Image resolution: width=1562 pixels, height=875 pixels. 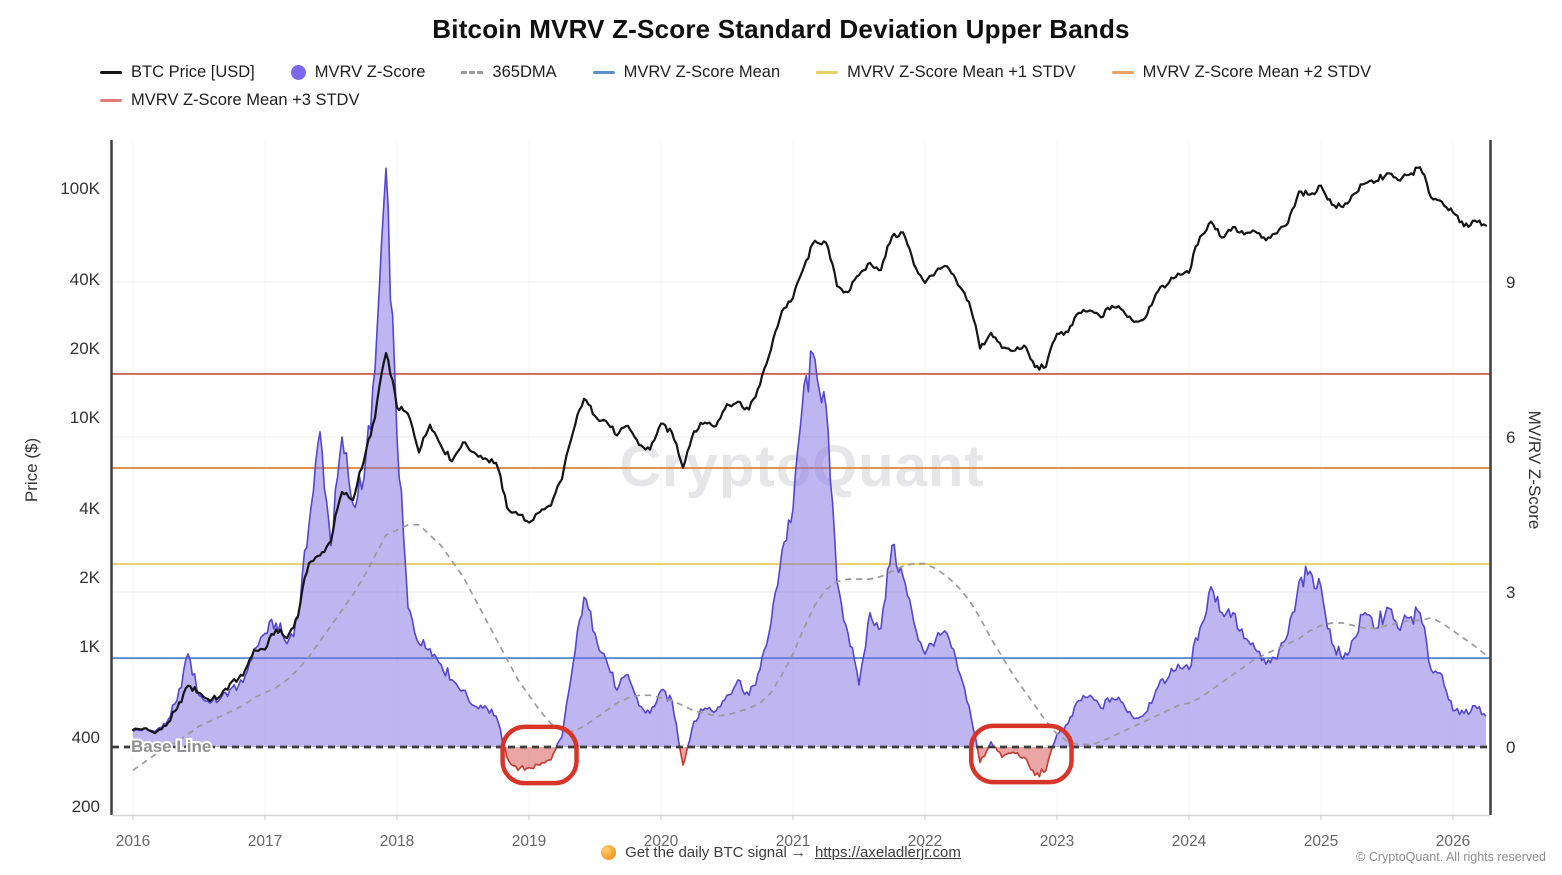 I want to click on year-tick-label: 2021, so click(x=793, y=841).